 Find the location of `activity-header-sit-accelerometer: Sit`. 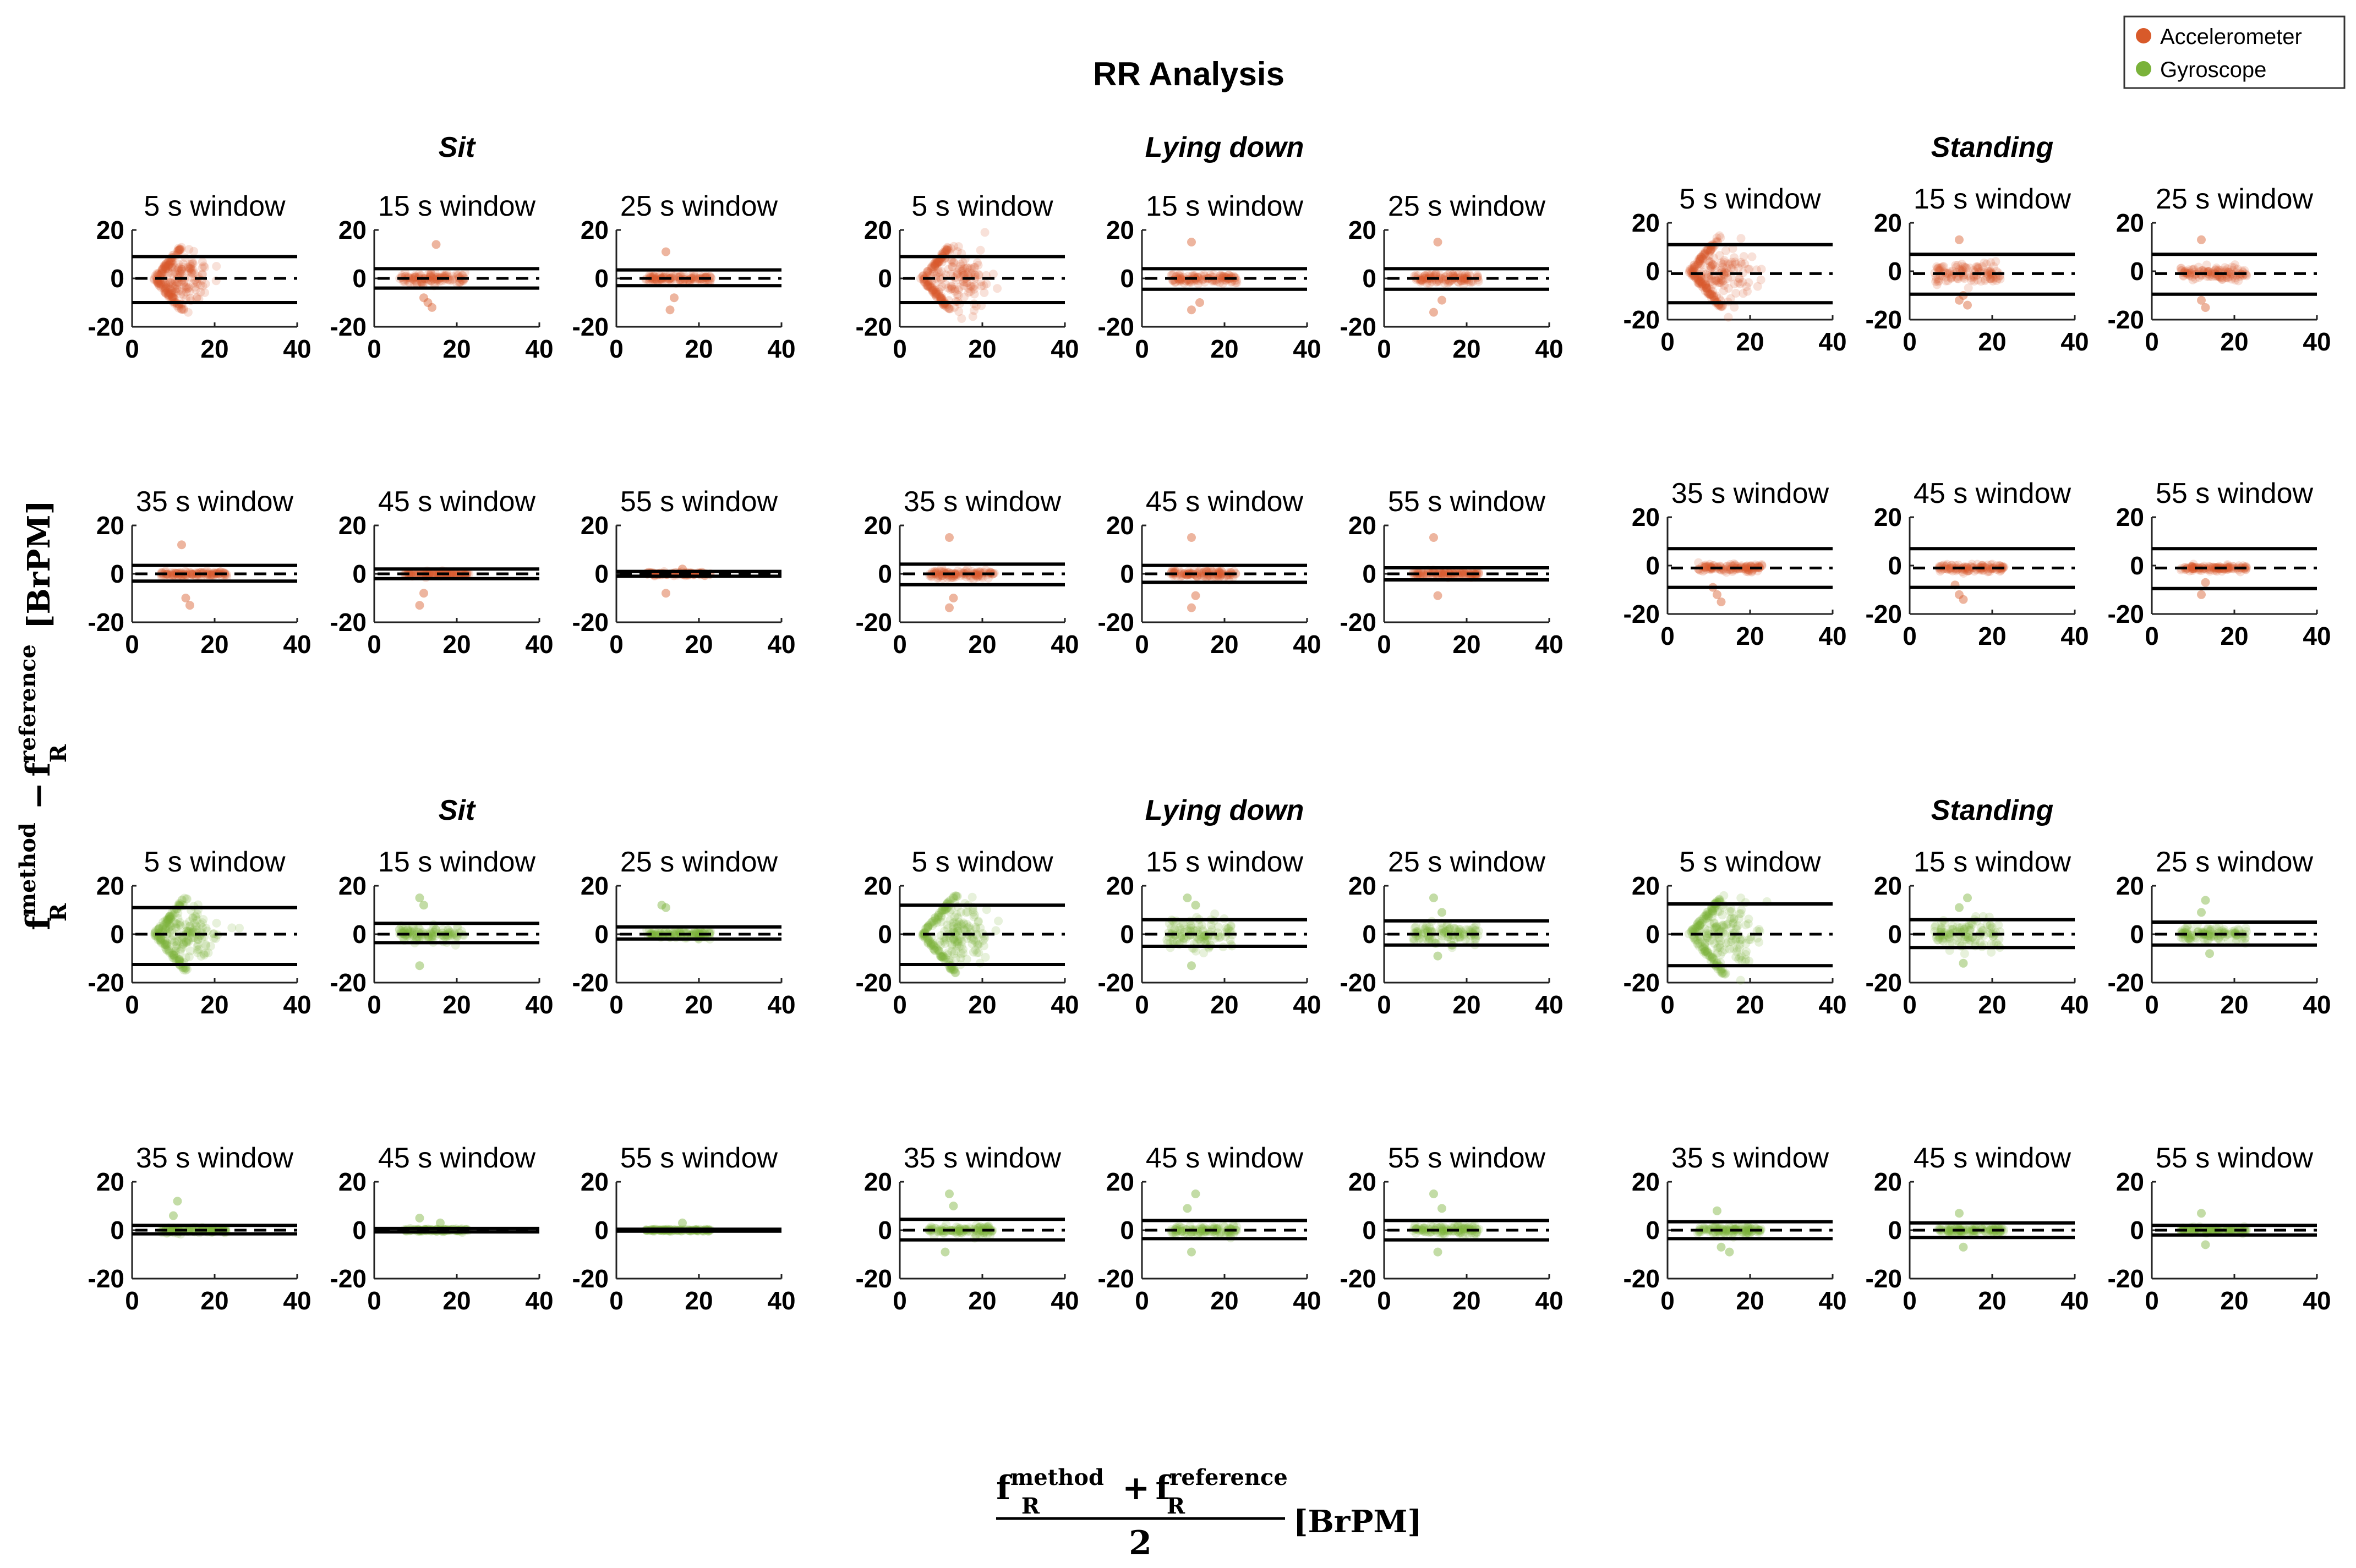

activity-header-sit-accelerometer: Sit is located at coordinates (458, 147).